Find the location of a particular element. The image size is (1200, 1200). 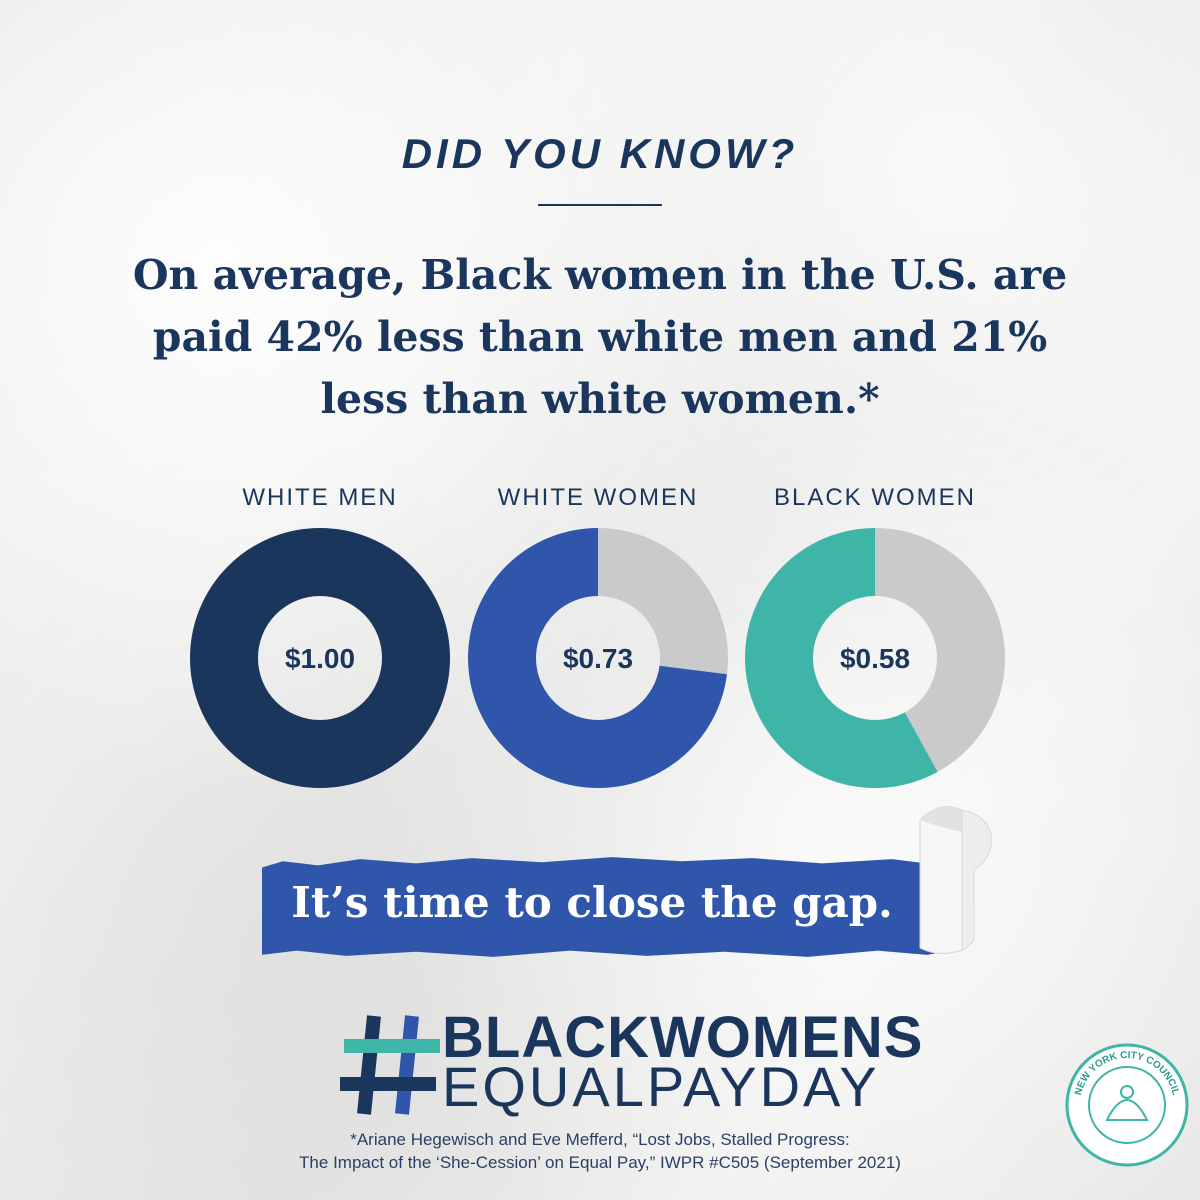

donut-0: $1.00 is located at coordinates (320, 658).